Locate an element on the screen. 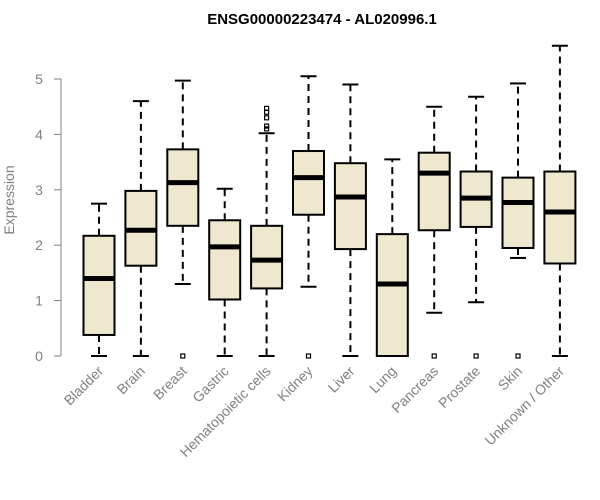 The image size is (600, 500). y-tick-label-4: 4 is located at coordinates (39, 134).